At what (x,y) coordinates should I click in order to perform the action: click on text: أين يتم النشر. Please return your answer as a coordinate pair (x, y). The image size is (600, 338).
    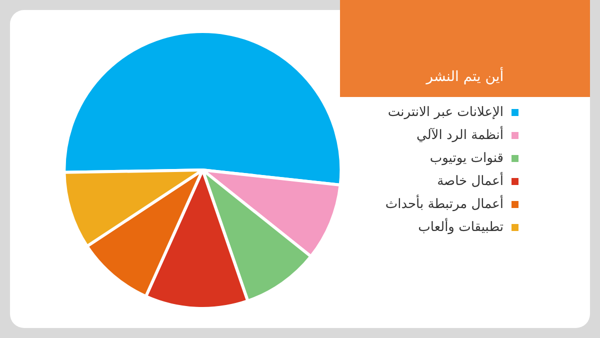
    Looking at the image, I should click on (464, 77).